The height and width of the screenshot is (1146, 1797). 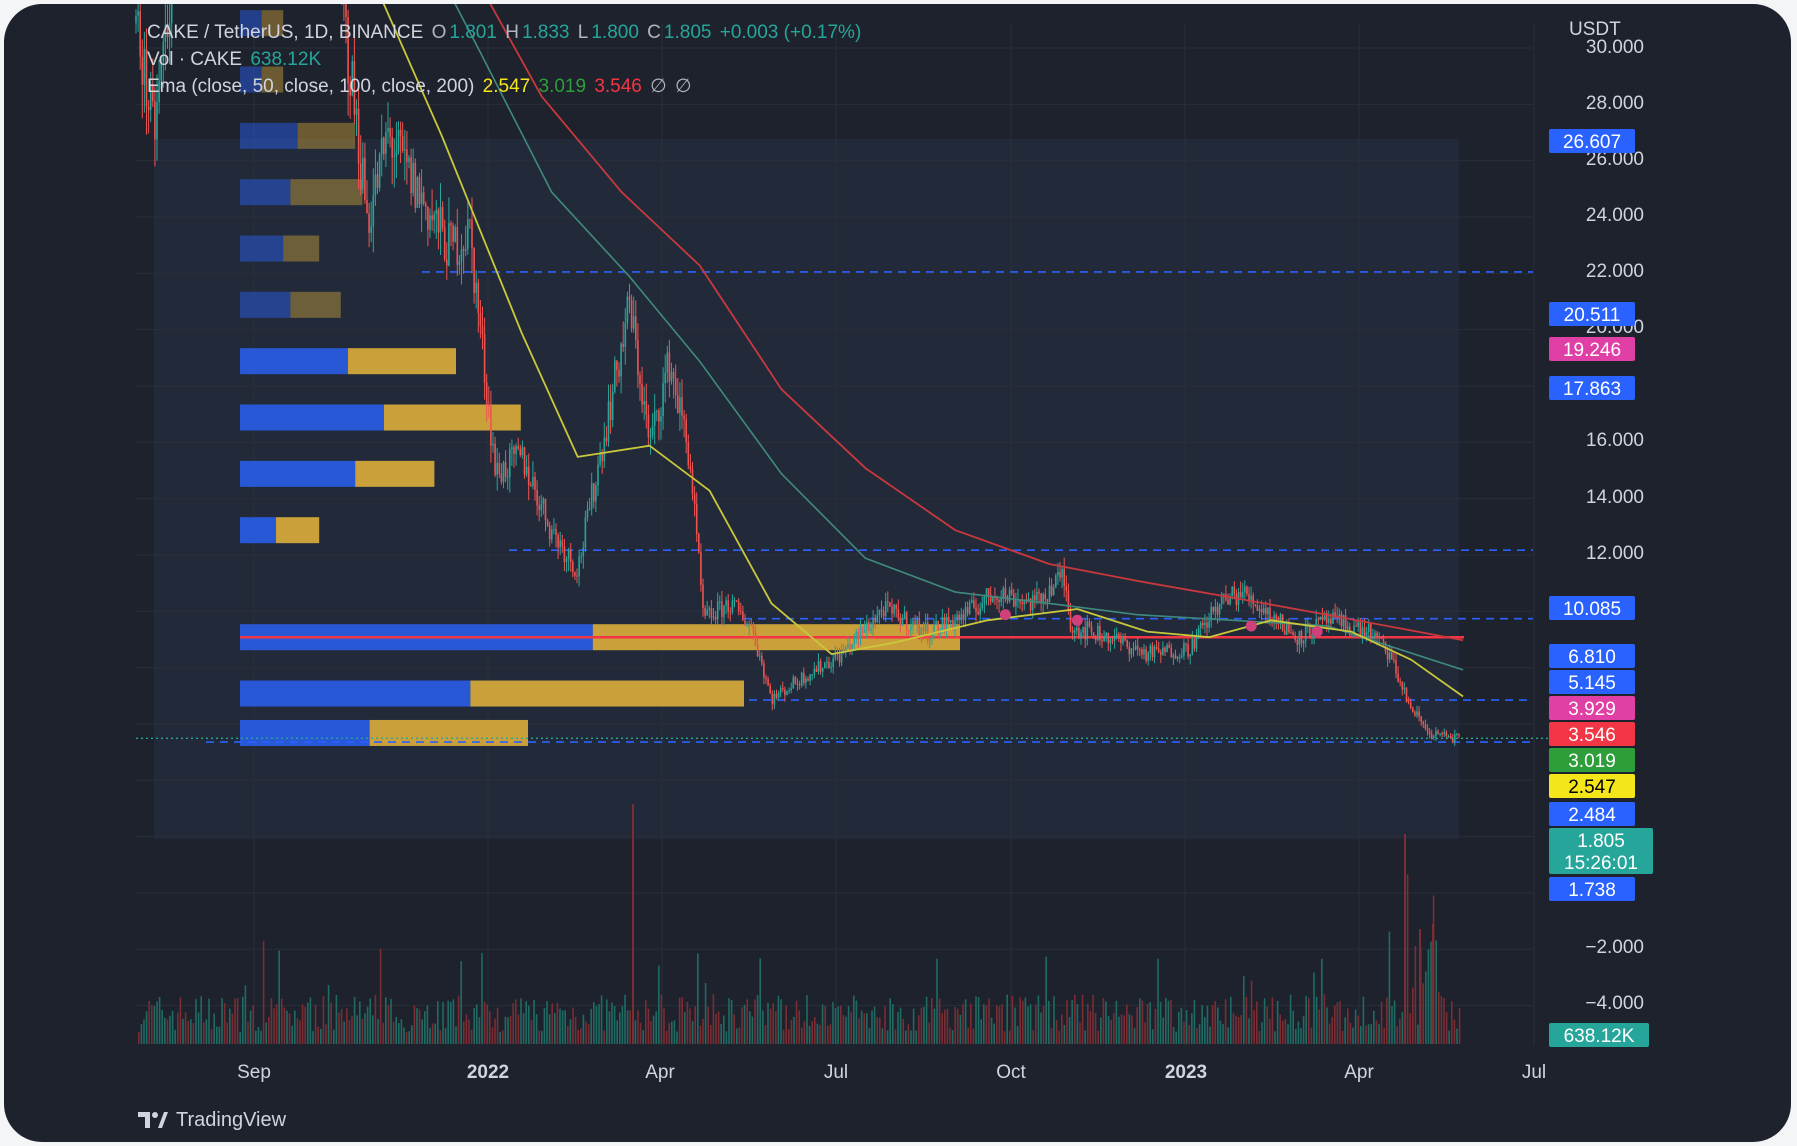 What do you see at coordinates (285, 32) in the screenshot?
I see `symbol-title: CAKE / TetherUS, 1D, BINANCE` at bounding box center [285, 32].